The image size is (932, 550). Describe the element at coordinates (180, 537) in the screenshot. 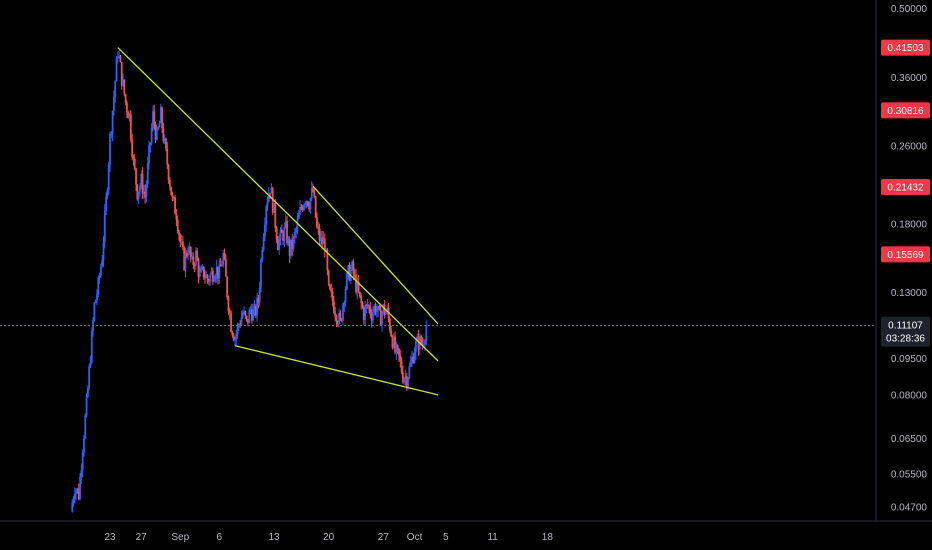

I see `time-tick-label: Sep` at that location.